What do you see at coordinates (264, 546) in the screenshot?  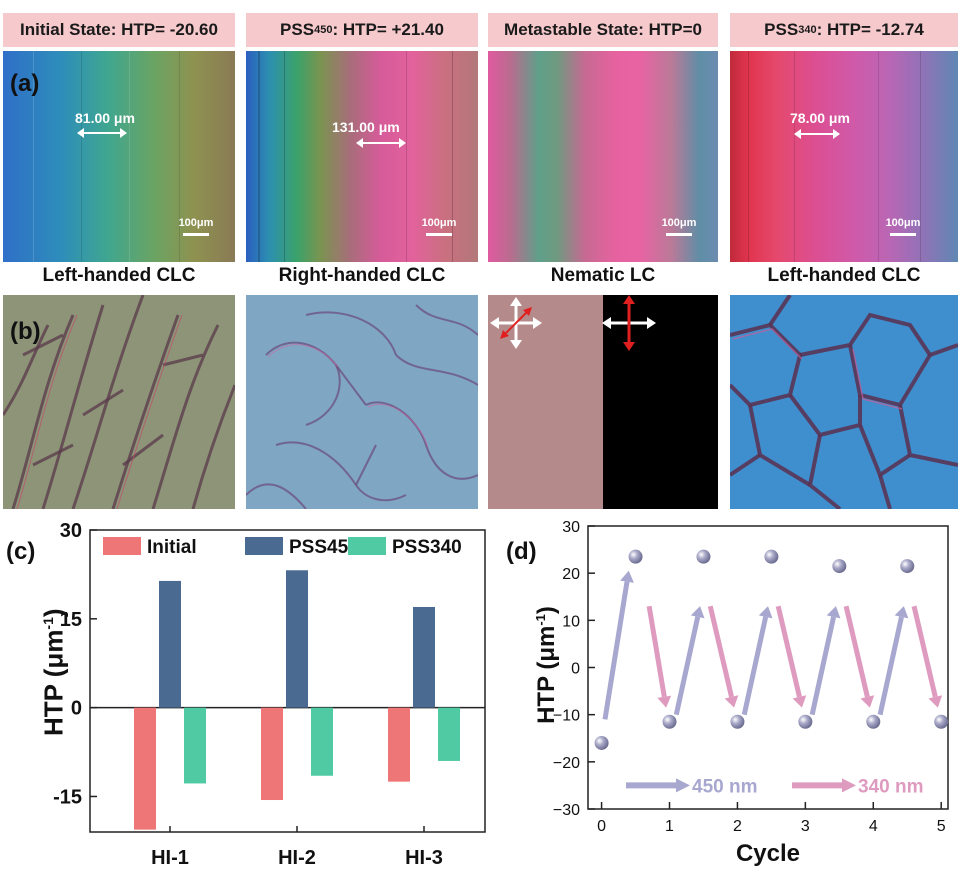 I see `legend-swatch-pss450` at bounding box center [264, 546].